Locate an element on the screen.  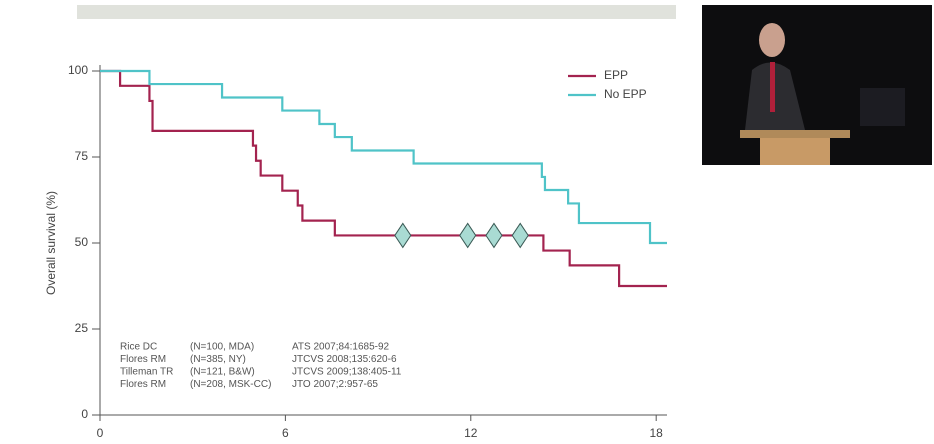
reference-text: JTCVS 2009;138:405-11 is located at coordinates (347, 372).